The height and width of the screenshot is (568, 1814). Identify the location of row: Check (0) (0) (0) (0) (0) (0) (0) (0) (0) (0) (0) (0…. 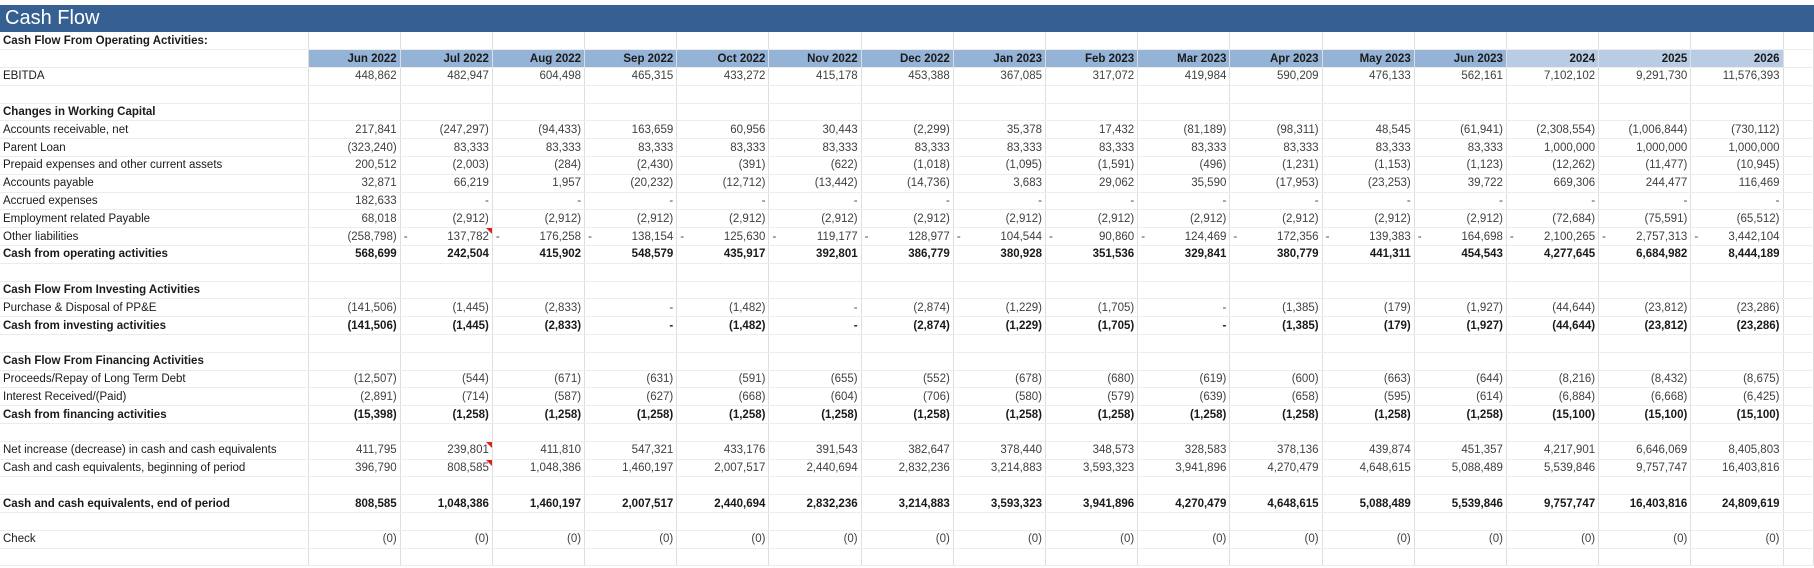
(907, 539).